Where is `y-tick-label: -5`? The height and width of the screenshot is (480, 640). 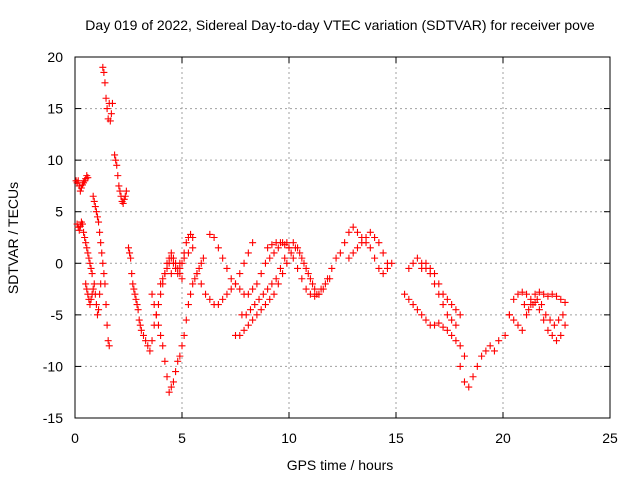
y-tick-label: -5 is located at coordinates (57, 315).